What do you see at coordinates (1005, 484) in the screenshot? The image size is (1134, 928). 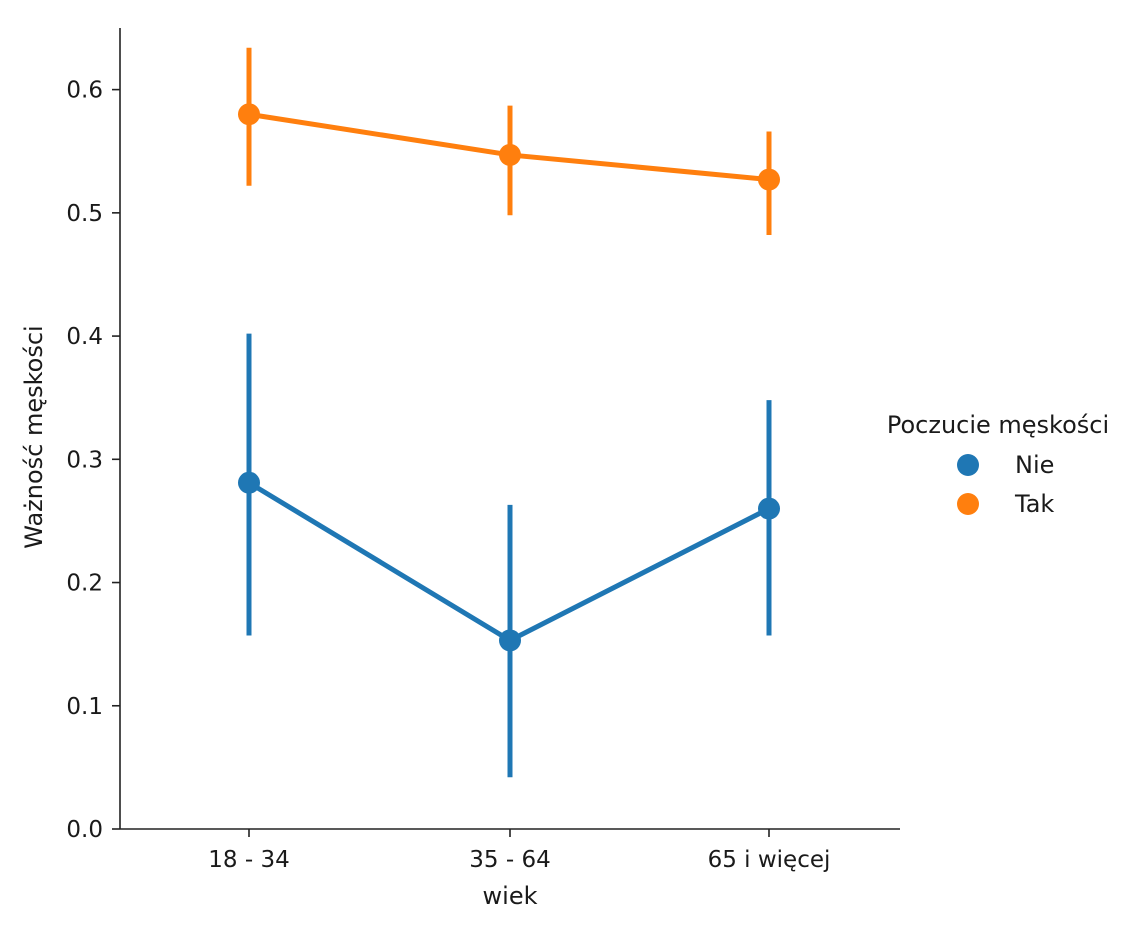 I see `legend-items: Nie Tak` at bounding box center [1005, 484].